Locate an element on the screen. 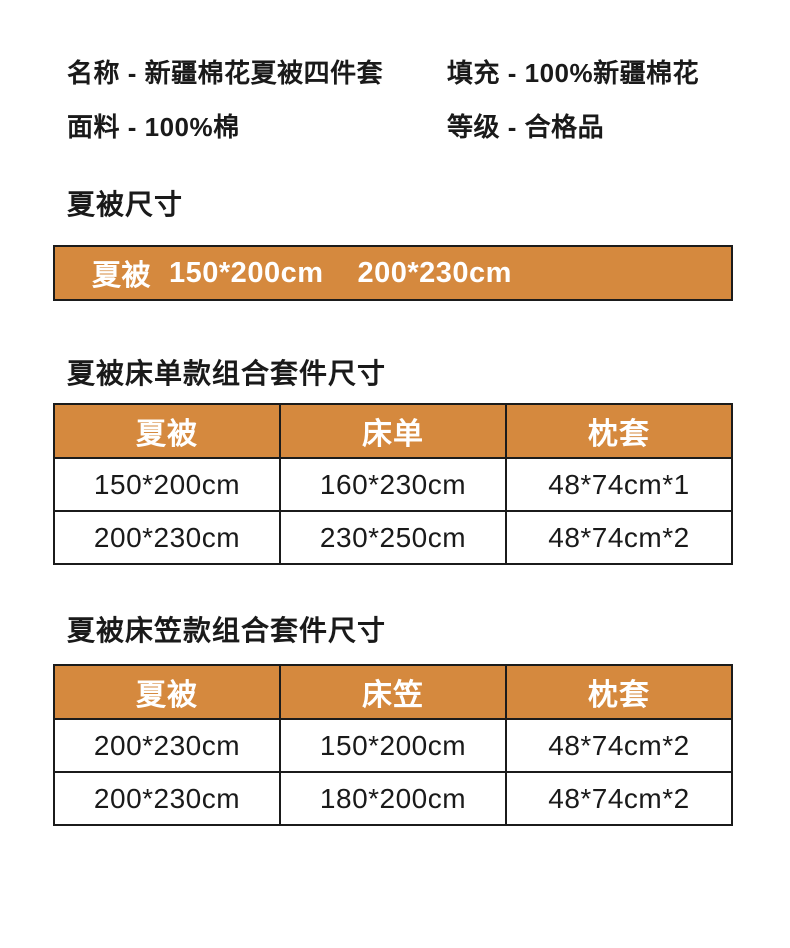 This screenshot has width=790, height=948. info-item-fabric: 面料 - 100%棉 is located at coordinates (257, 127).